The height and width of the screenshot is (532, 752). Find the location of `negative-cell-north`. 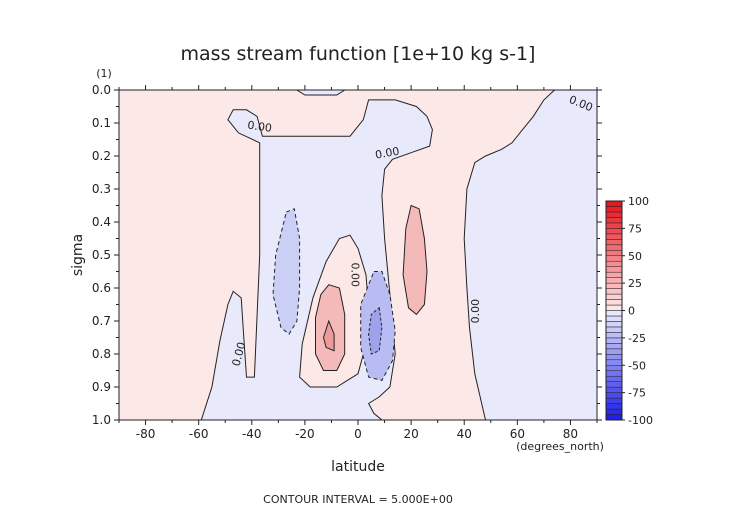

negative-cell-north is located at coordinates (530, 255).